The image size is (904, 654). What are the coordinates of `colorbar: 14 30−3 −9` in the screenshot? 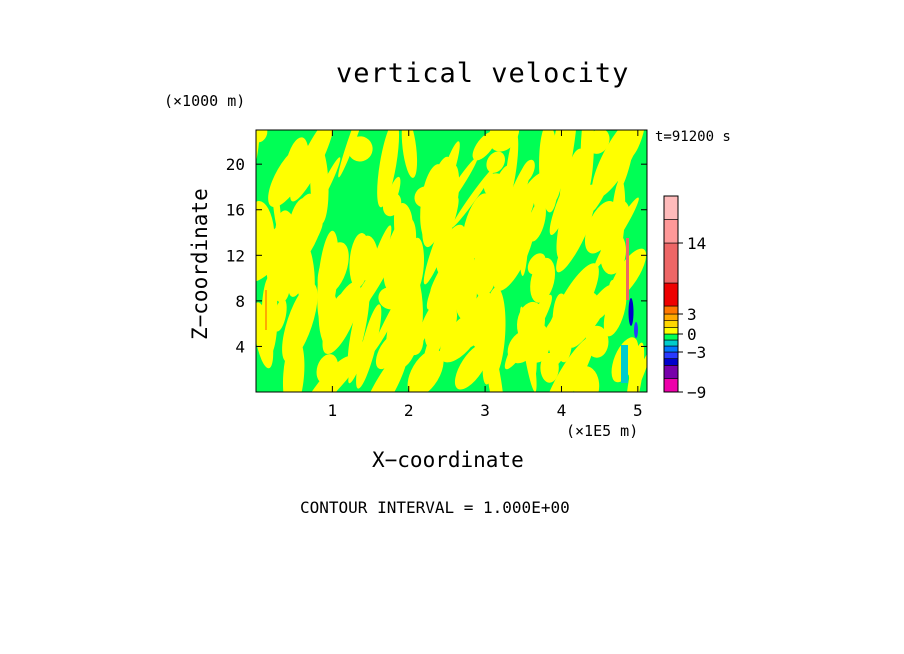 It's located at (684, 298).